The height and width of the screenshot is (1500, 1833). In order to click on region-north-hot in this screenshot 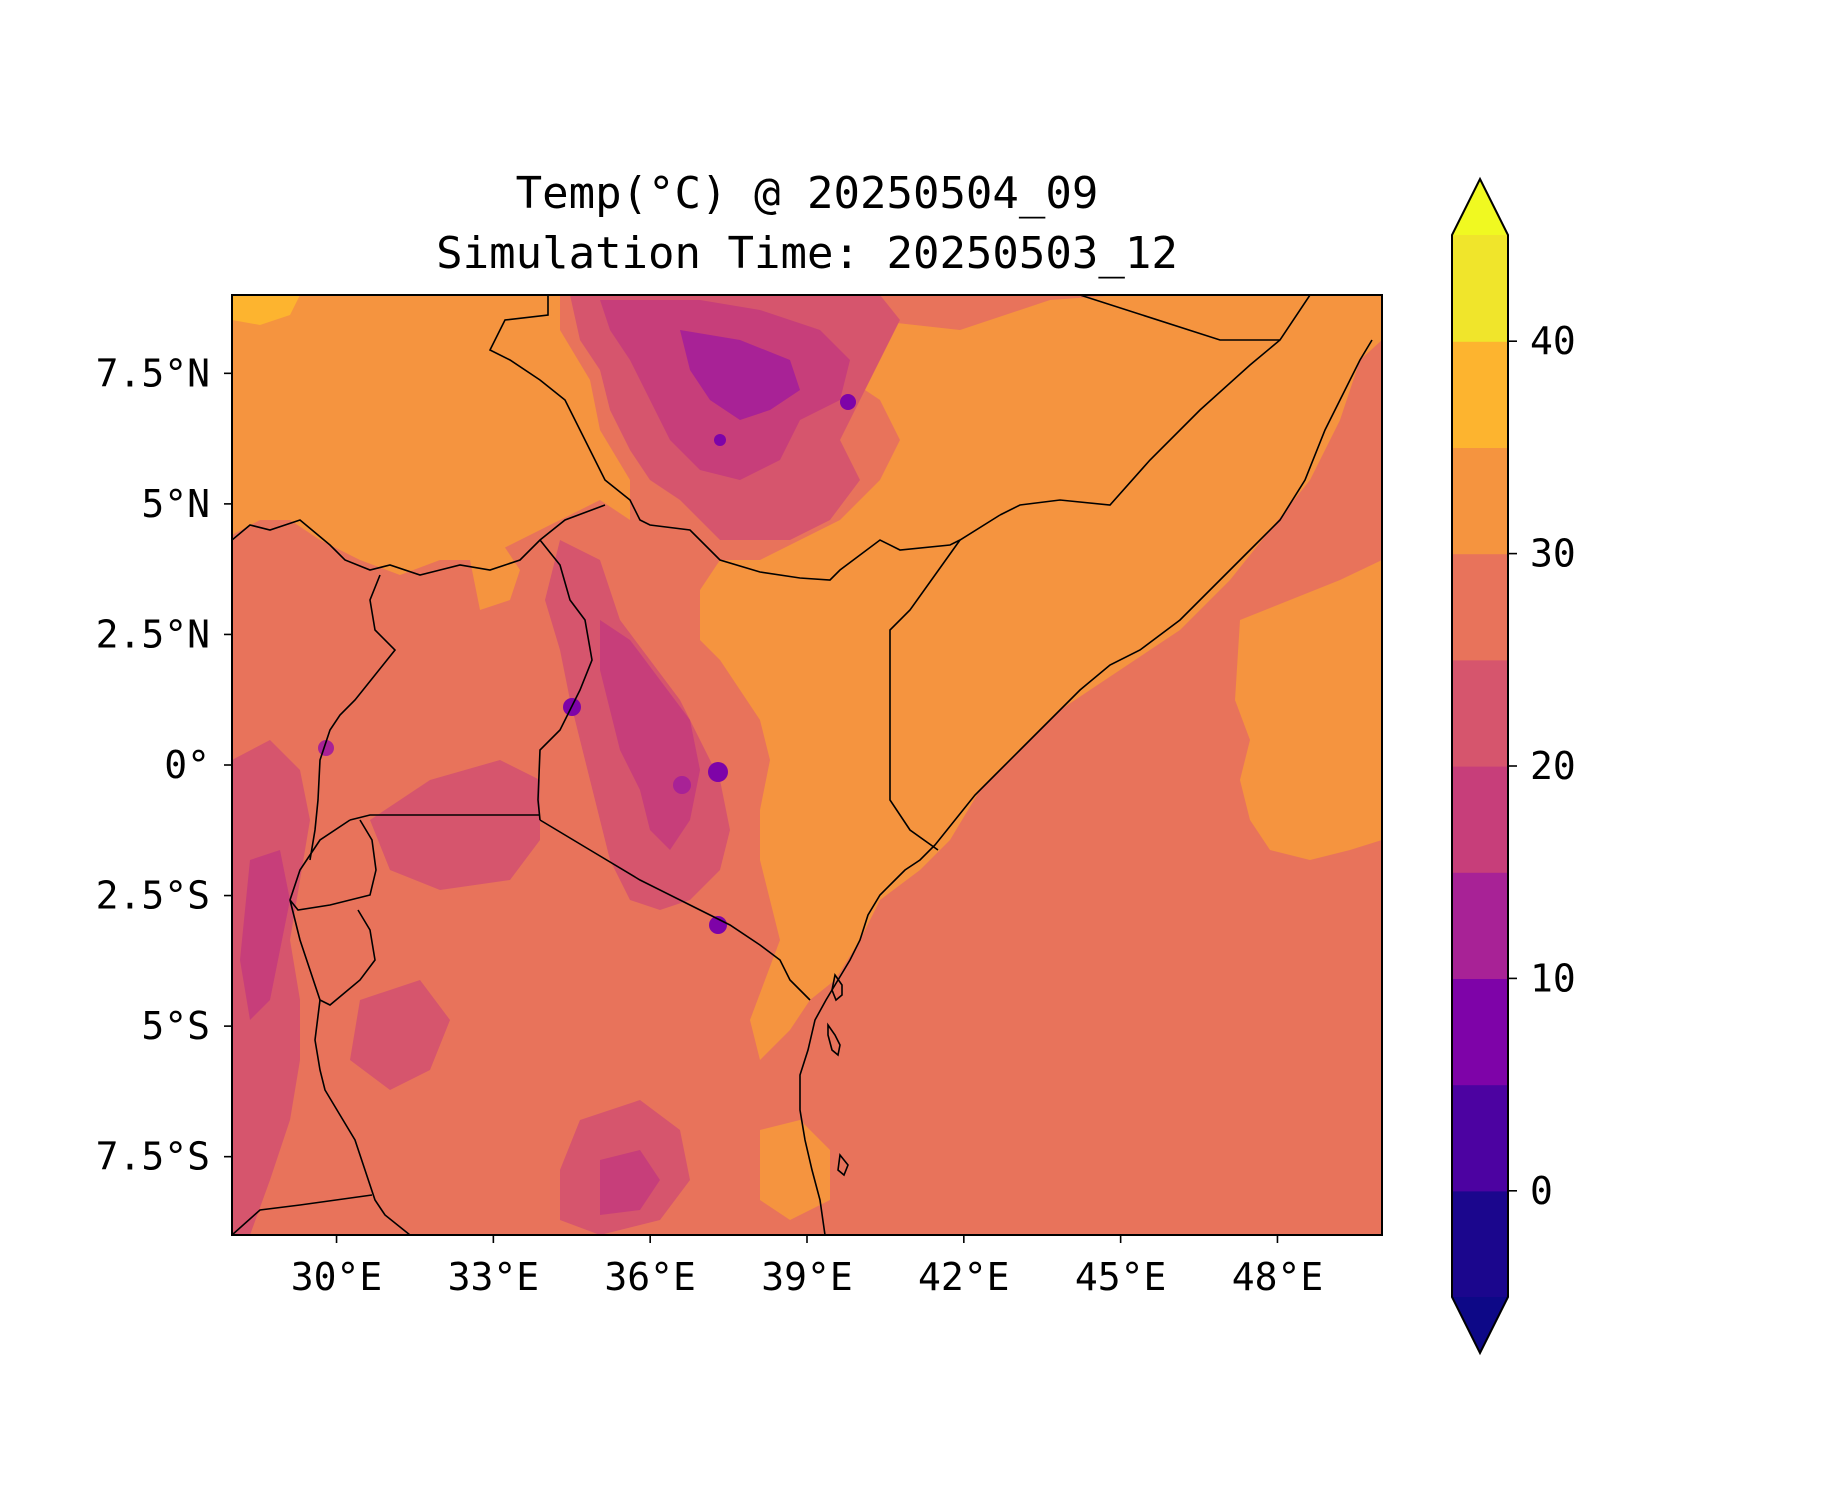, I will do `click(431, 435)`.